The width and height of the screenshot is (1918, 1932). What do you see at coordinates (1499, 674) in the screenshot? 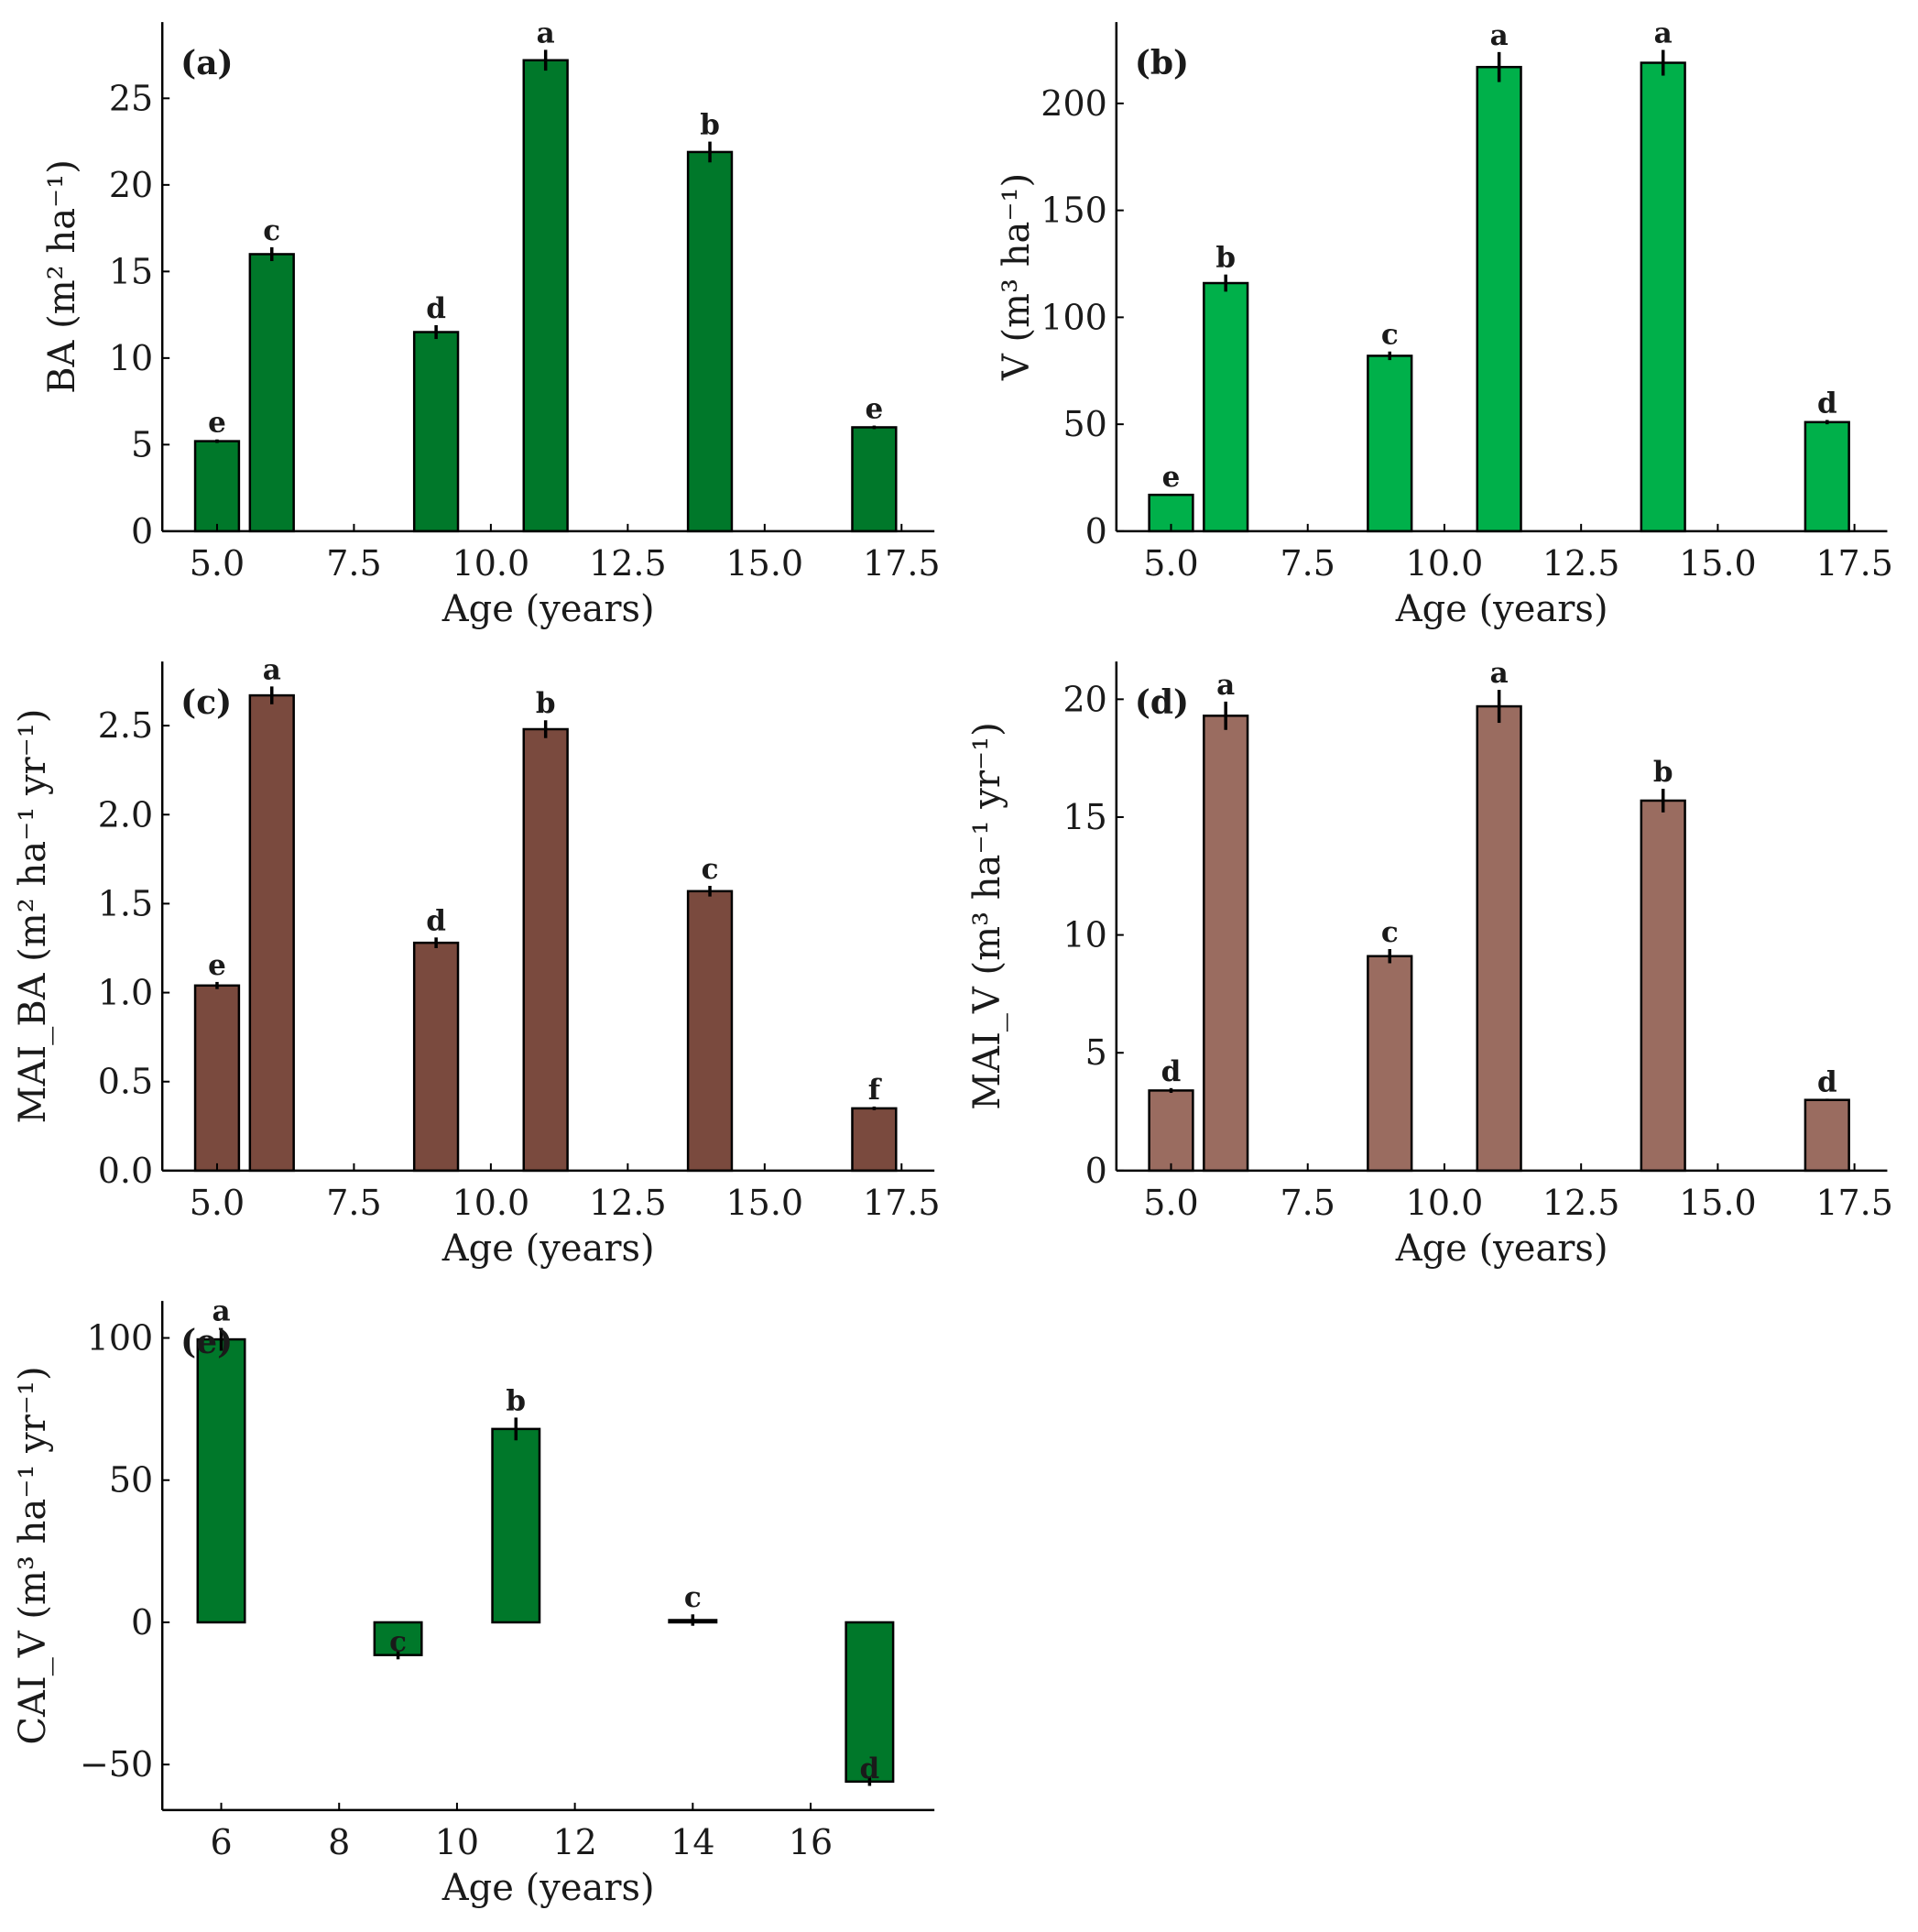
I see `sig-letter-d-11: a` at bounding box center [1499, 674].